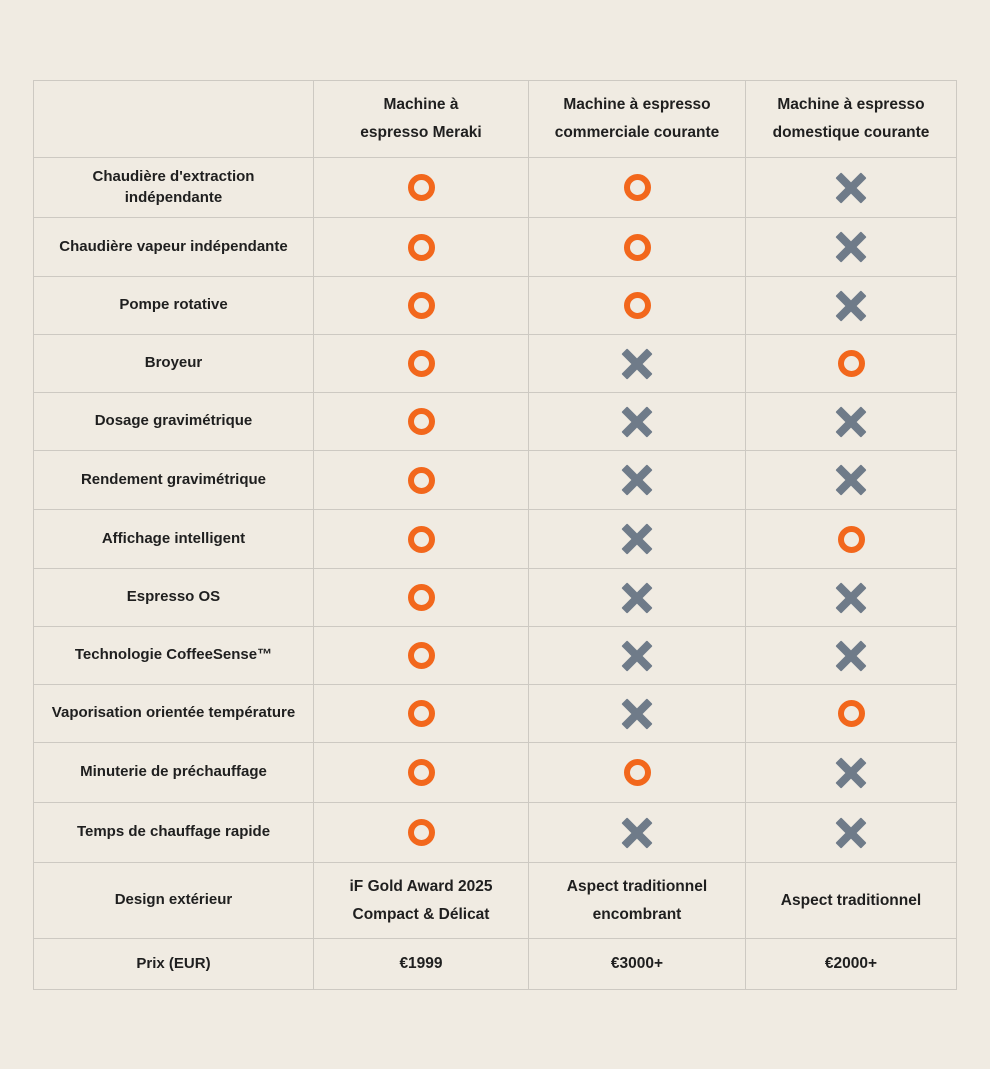  Describe the element at coordinates (173, 421) in the screenshot. I see `feature-label: Dosage gravimétrique` at that location.